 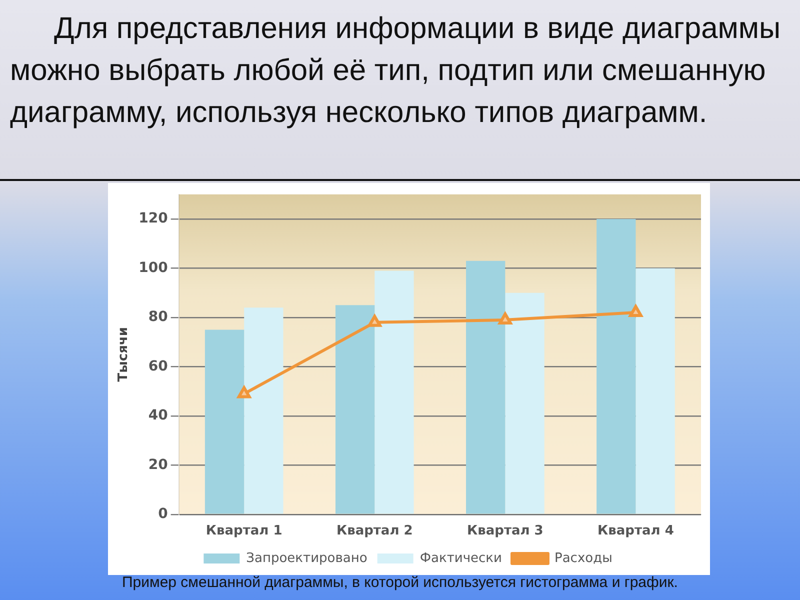 What do you see at coordinates (153, 268) in the screenshot?
I see `y-tick-label: 100` at bounding box center [153, 268].